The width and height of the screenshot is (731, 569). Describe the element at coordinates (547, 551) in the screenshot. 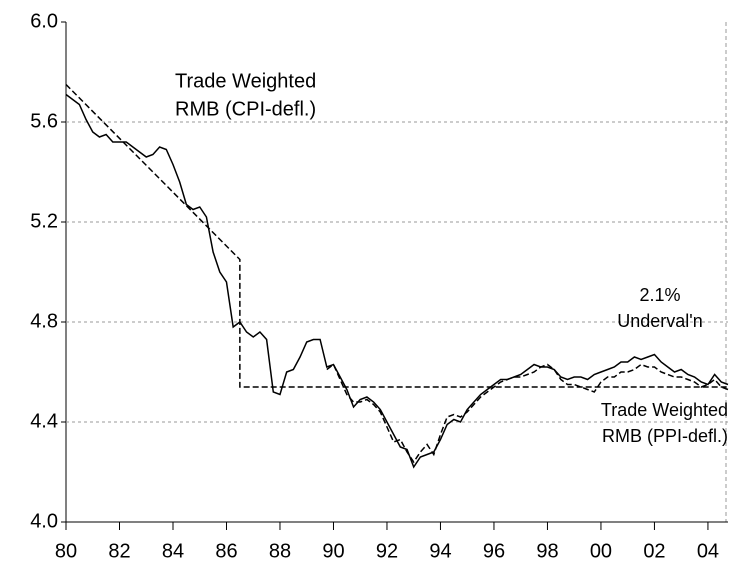

I see `x-tick-label: 98` at that location.